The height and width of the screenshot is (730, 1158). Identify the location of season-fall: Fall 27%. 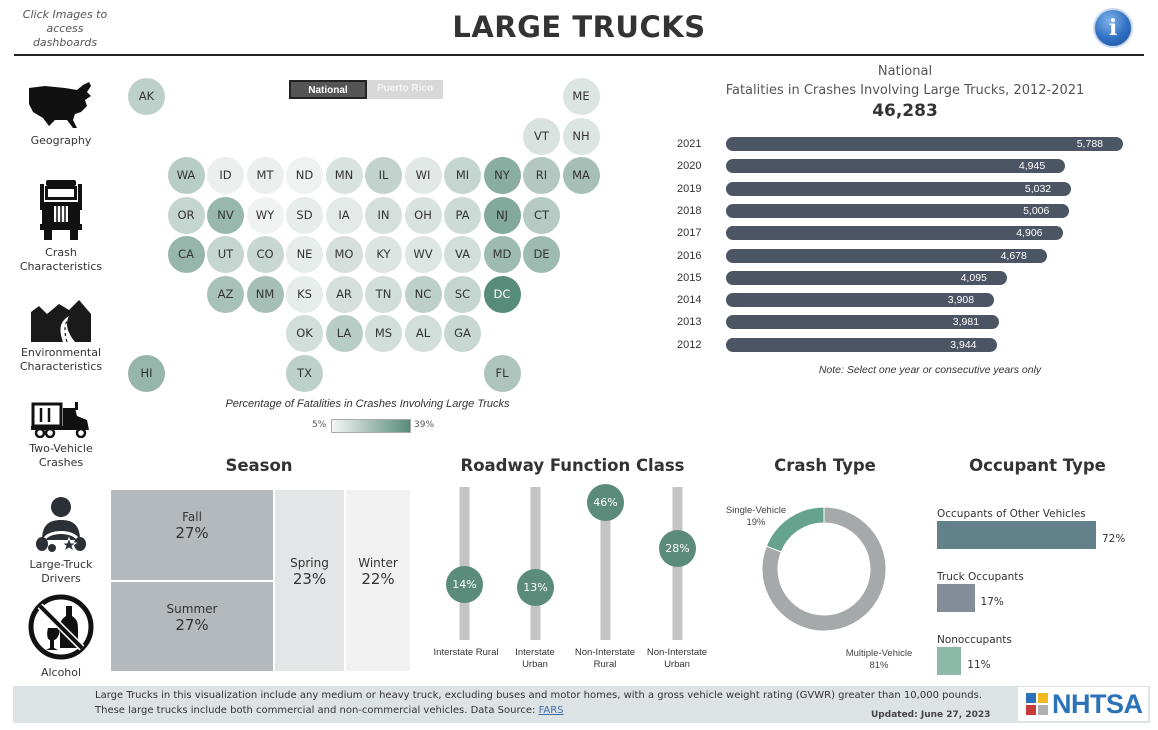
(192, 535).